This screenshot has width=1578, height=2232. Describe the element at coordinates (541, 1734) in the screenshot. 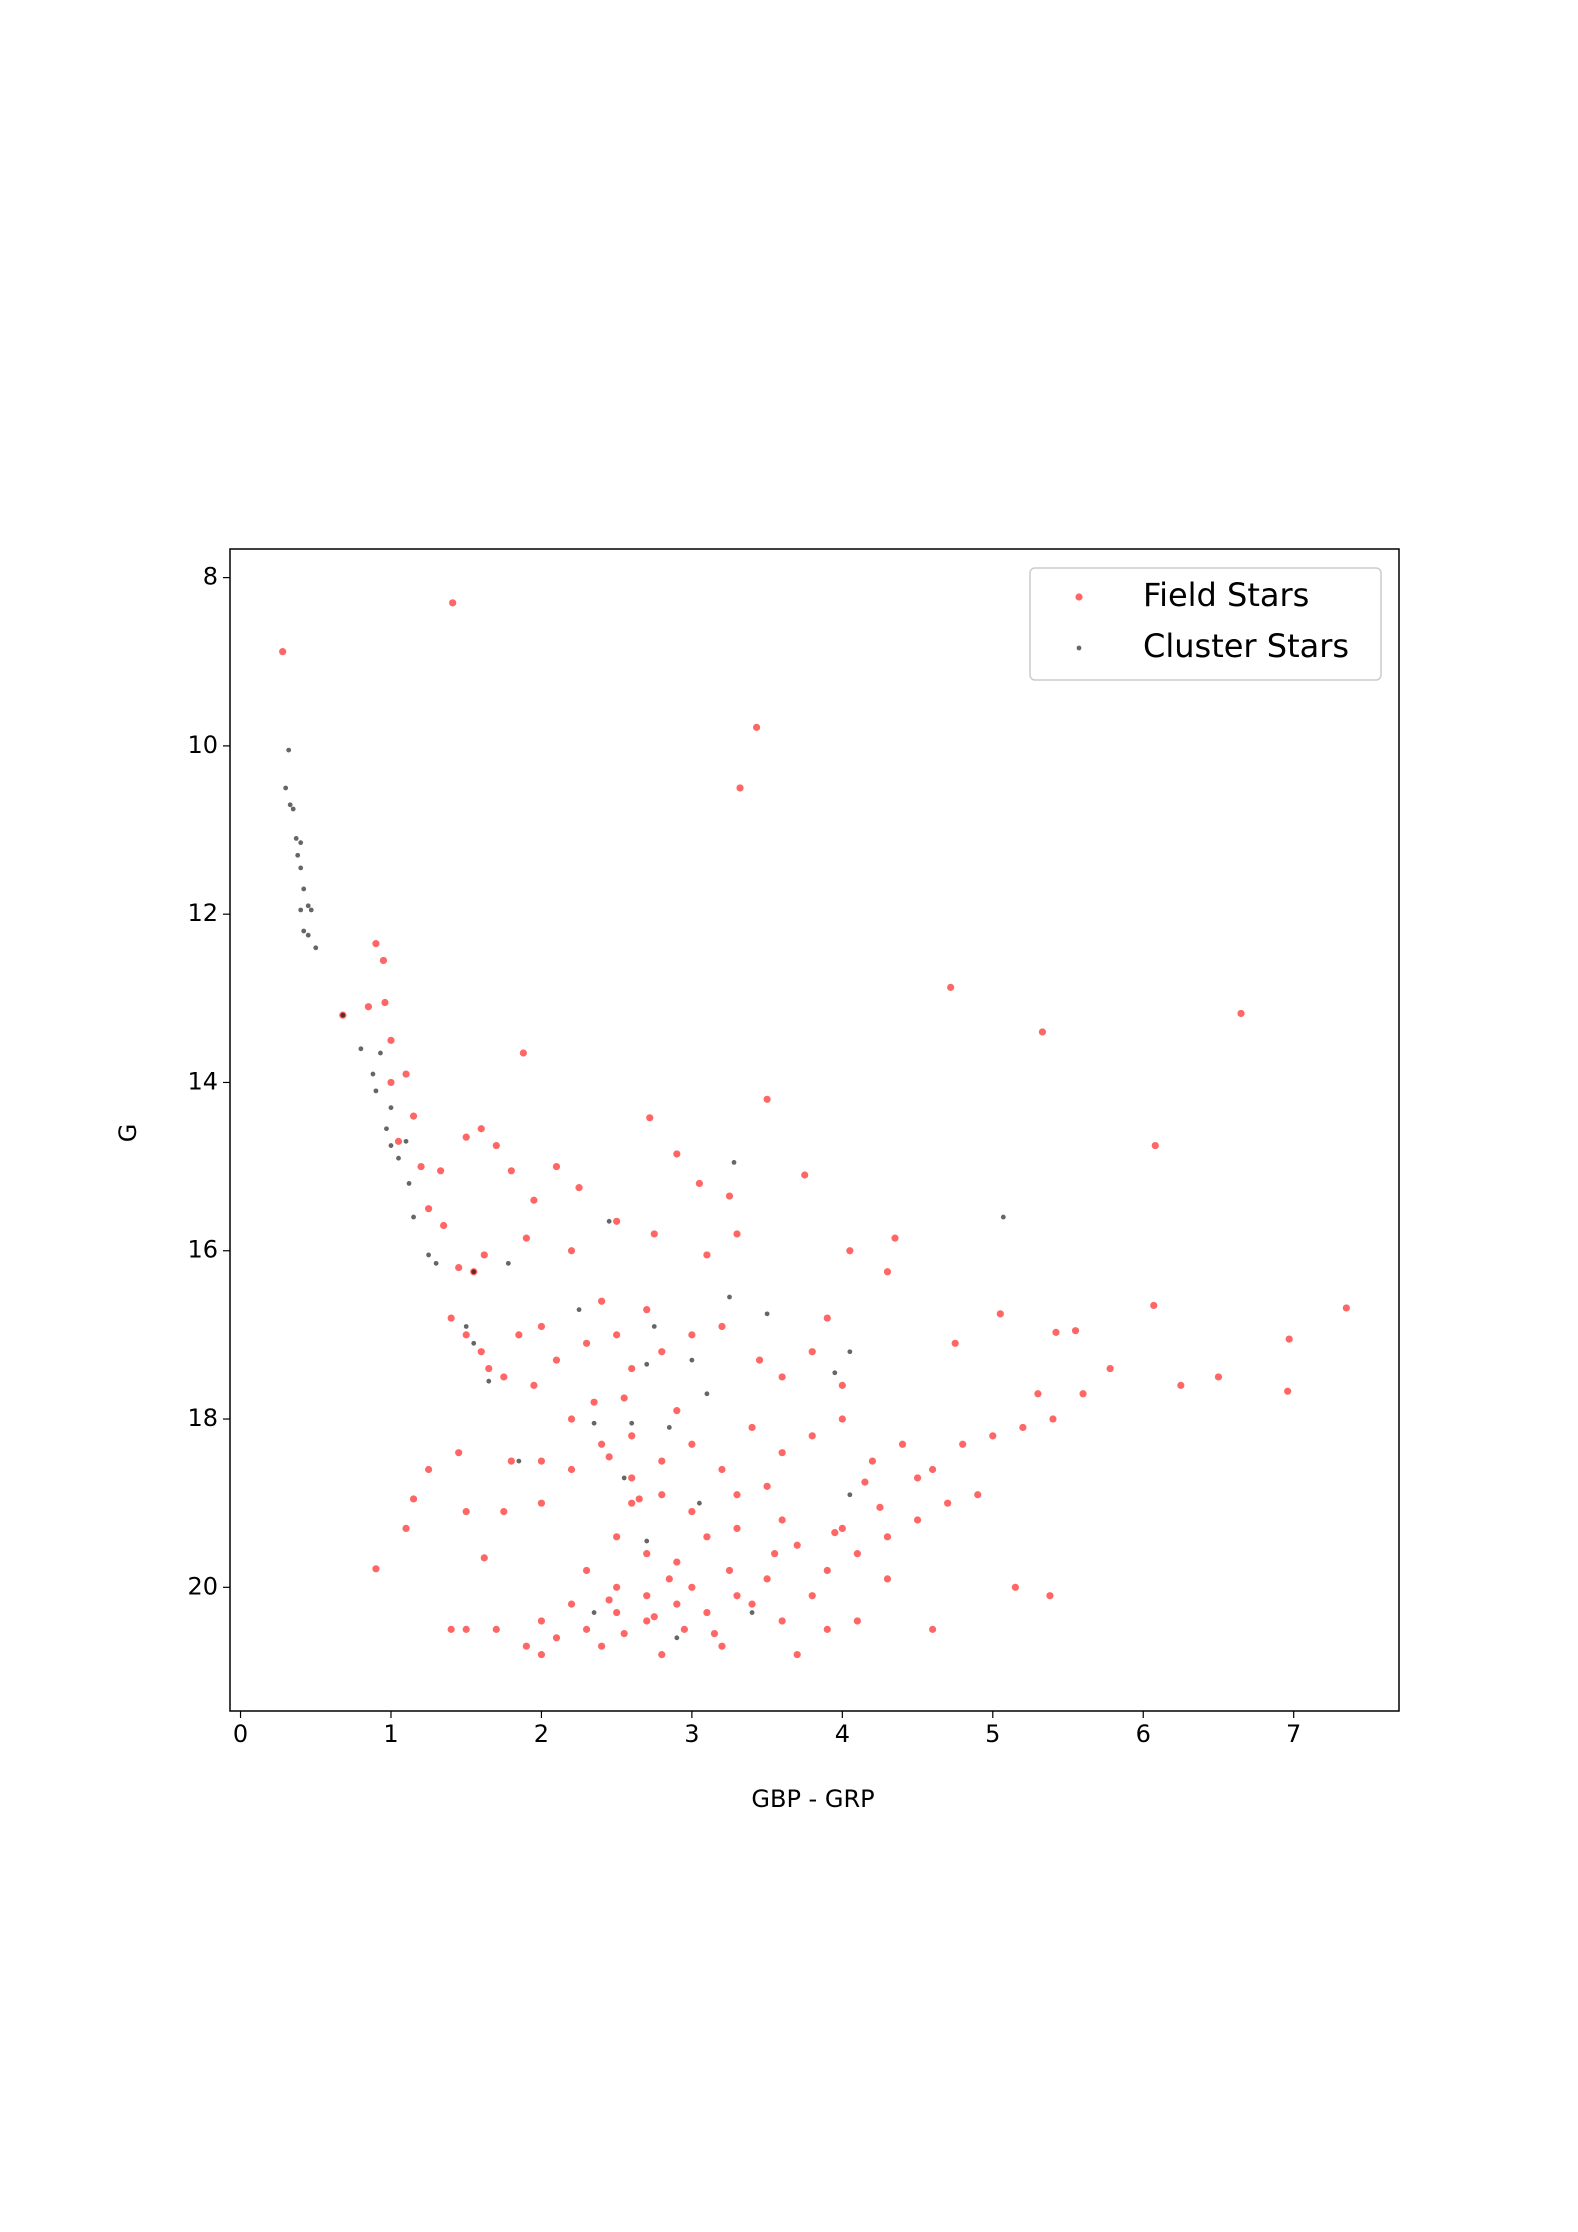

I see `x-tick-label: 2` at that location.